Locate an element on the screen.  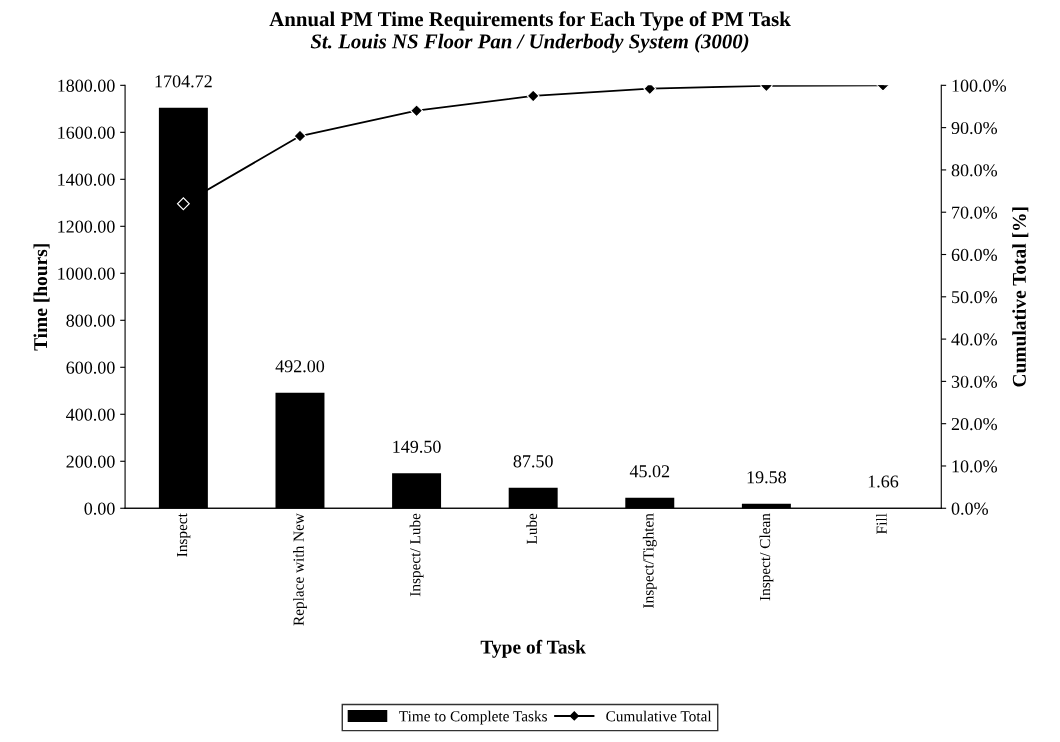
x-axis-title: Type of Task is located at coordinates (533, 648).